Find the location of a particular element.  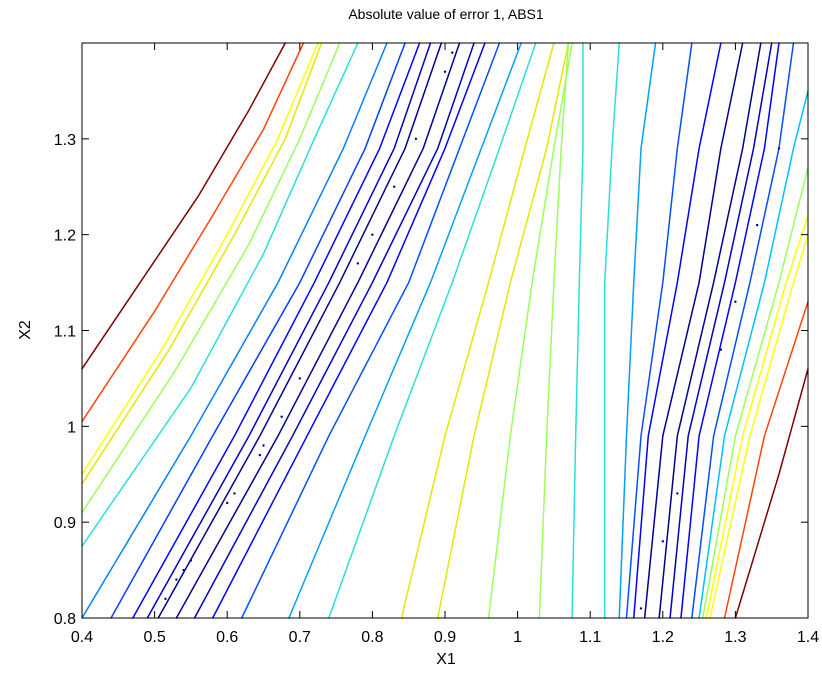

x-tick-label-6: 0.9 is located at coordinates (445, 637).